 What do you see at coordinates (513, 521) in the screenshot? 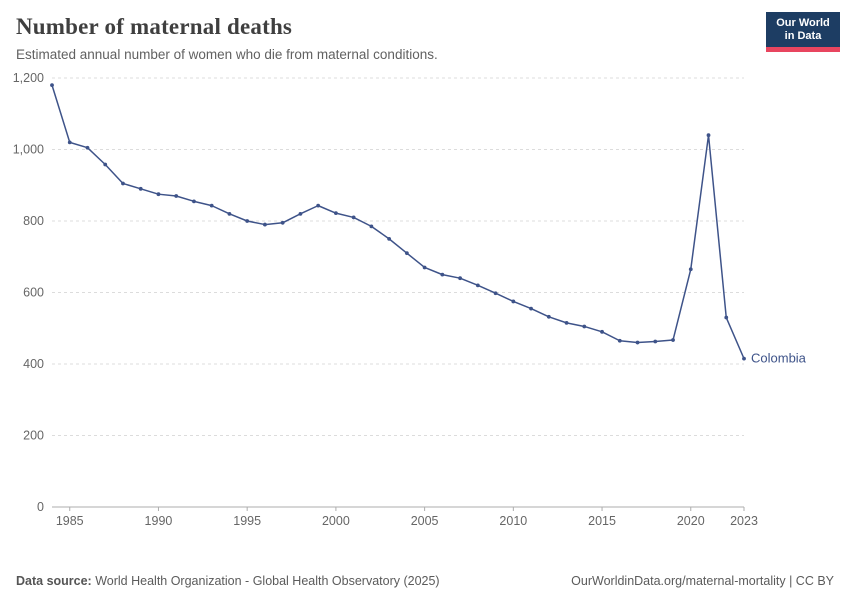
I see `x-tick-label: 2010` at bounding box center [513, 521].